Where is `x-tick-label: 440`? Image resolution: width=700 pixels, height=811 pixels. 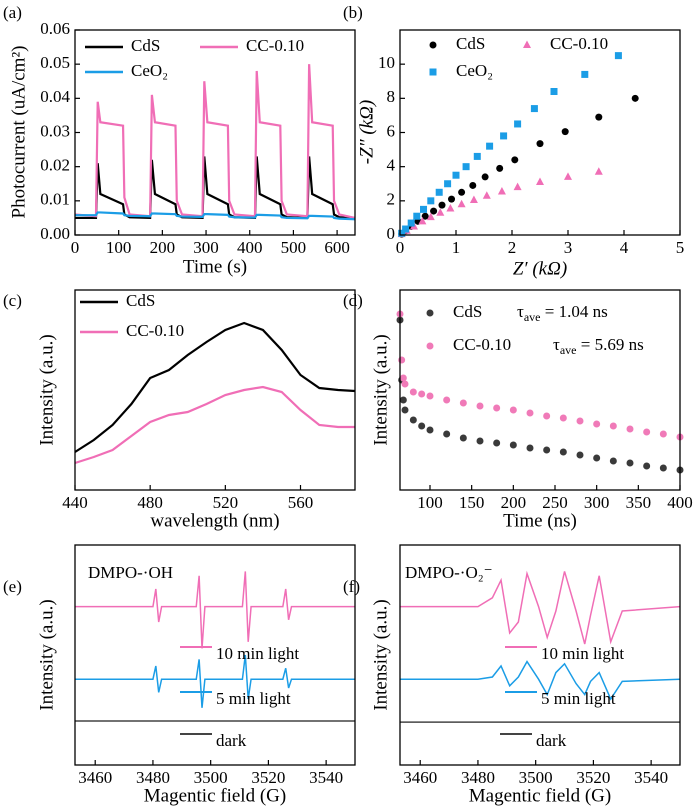
x-tick-label: 440 is located at coordinates (75, 502).